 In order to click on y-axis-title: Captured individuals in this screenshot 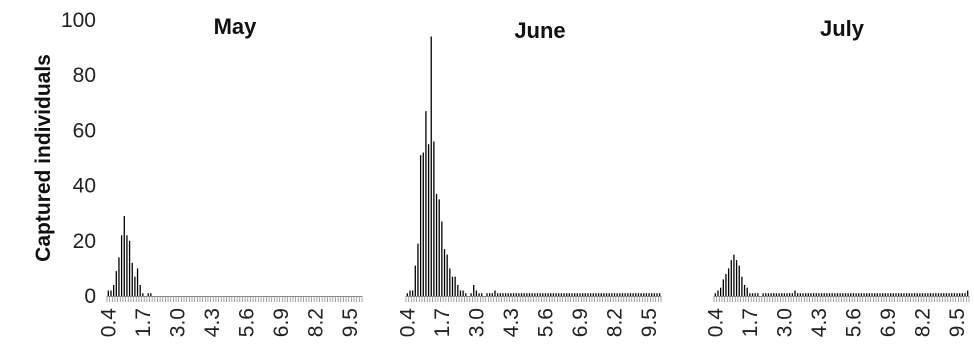, I will do `click(43, 158)`.